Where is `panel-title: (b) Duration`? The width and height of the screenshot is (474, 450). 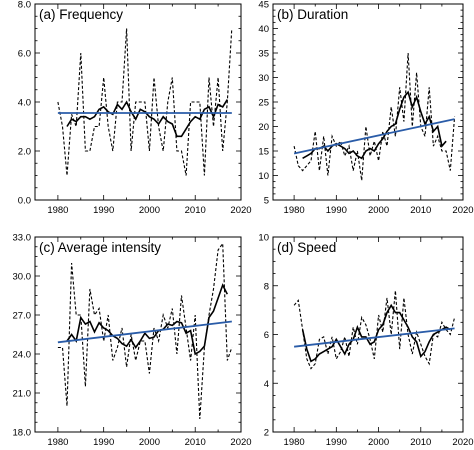 panel-title: (b) Duration is located at coordinates (312, 14).